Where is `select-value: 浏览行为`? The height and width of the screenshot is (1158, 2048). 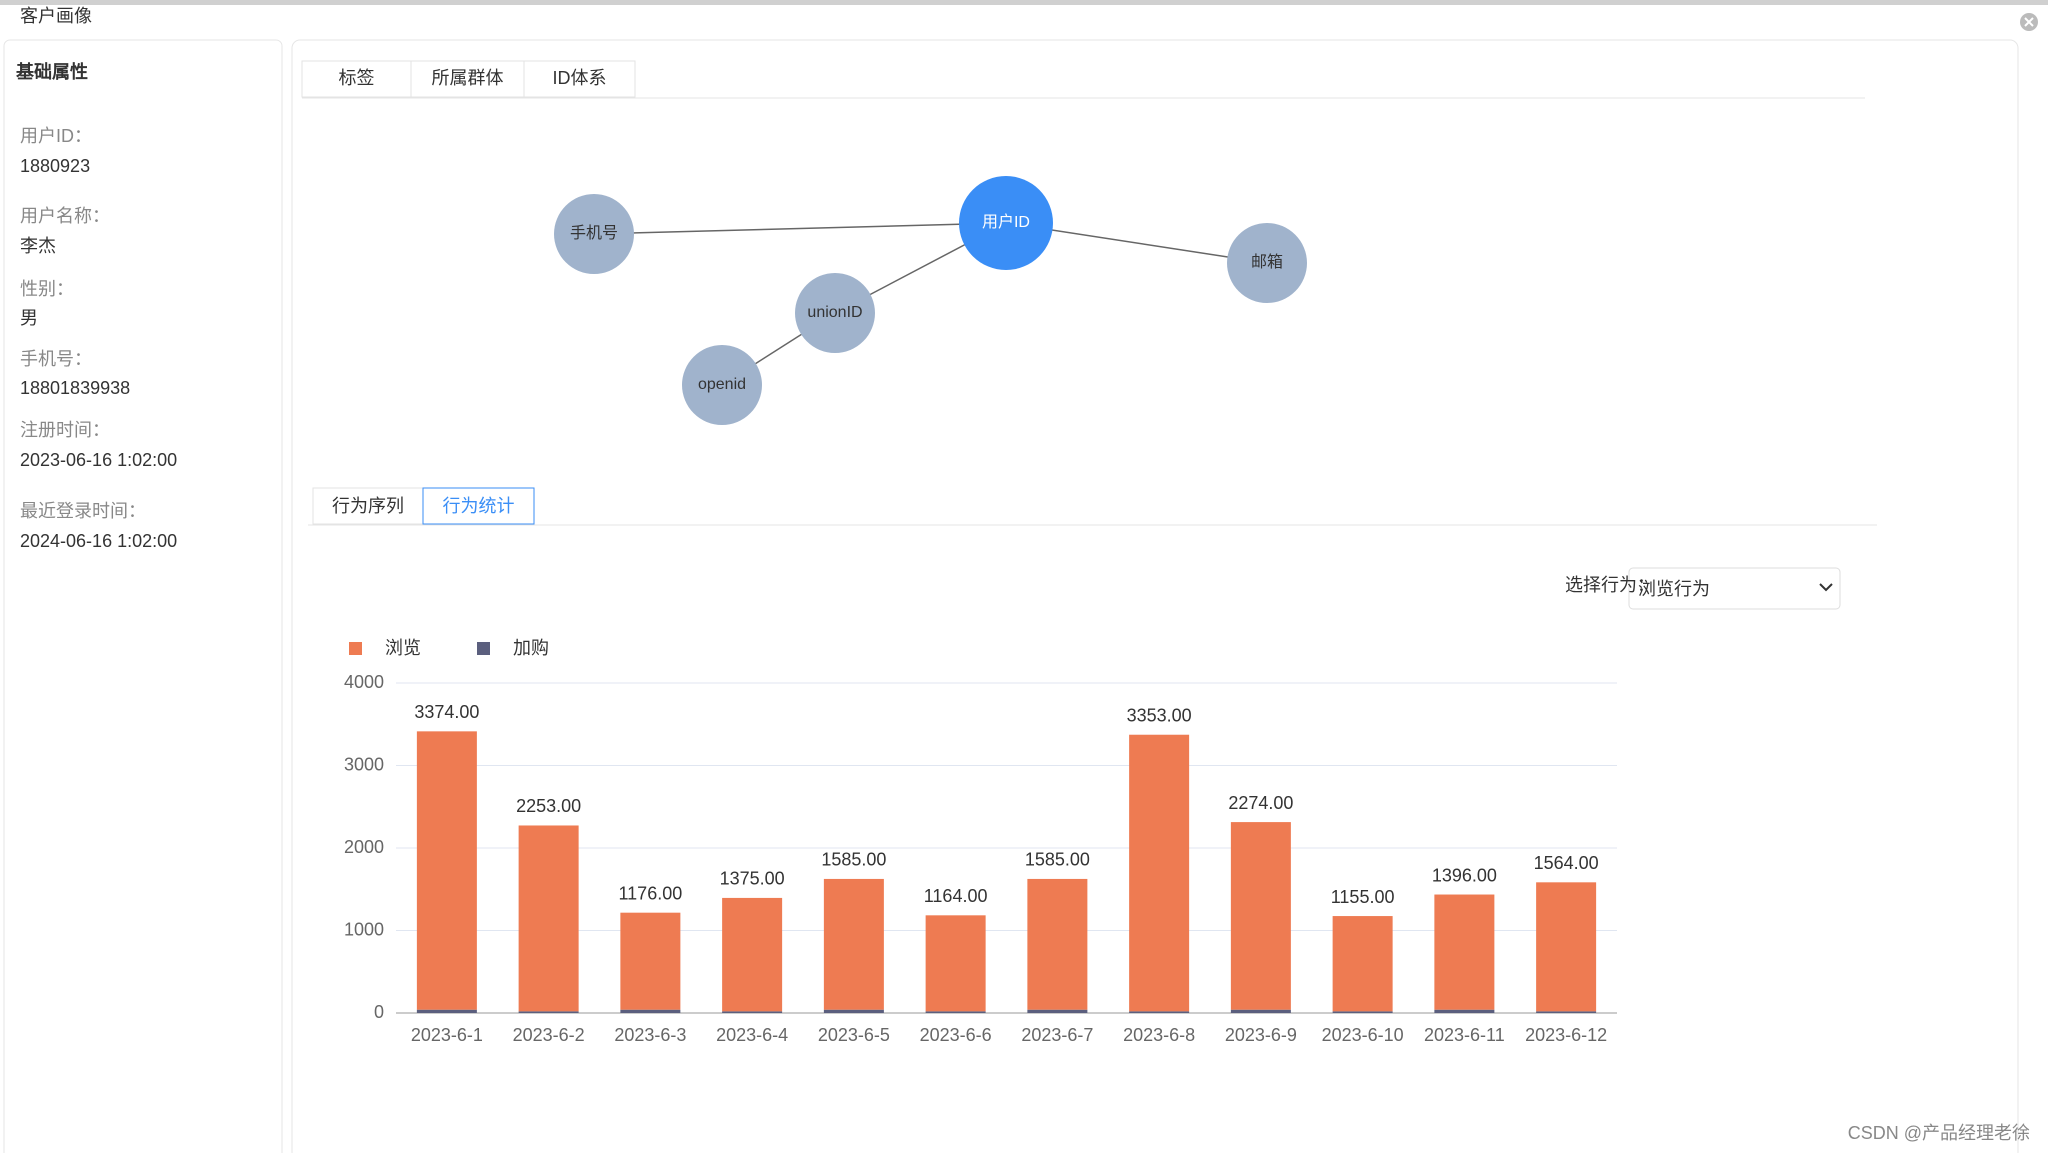 select-value: 浏览行为 is located at coordinates (1674, 589).